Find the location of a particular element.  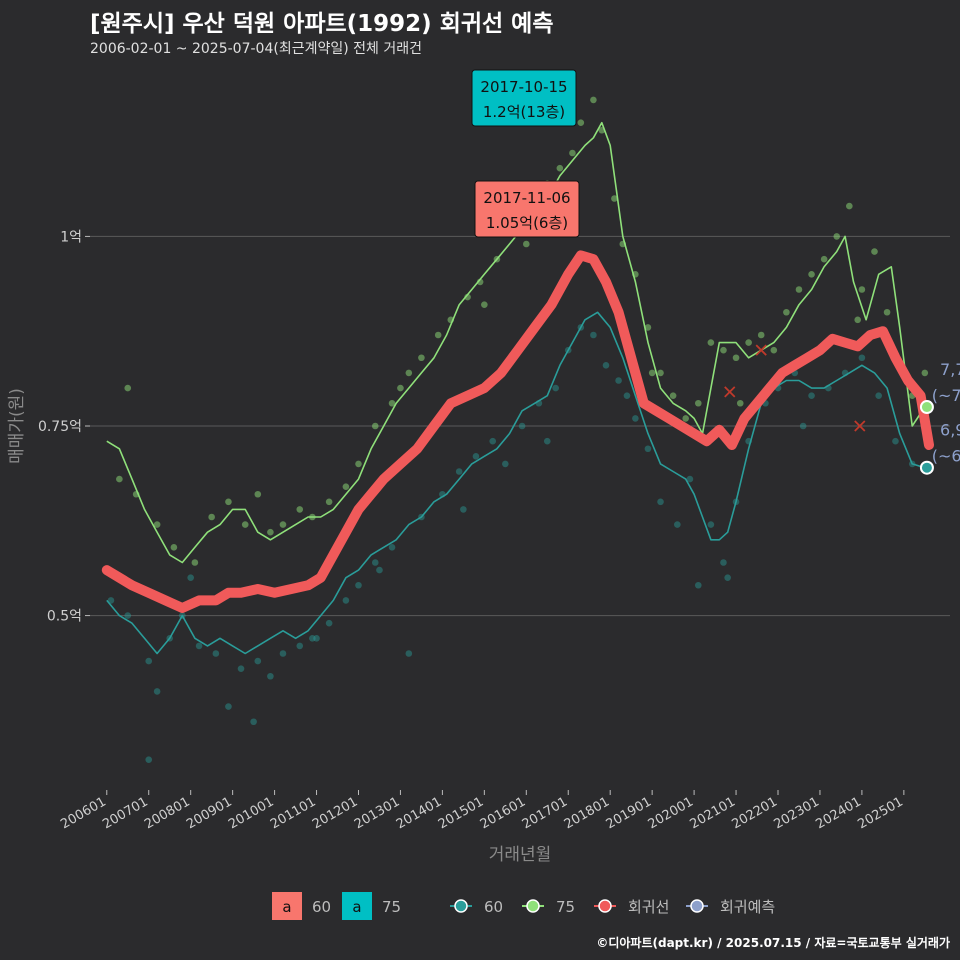

legend-key-line-3: 회귀예측 is located at coordinates (730, 907).